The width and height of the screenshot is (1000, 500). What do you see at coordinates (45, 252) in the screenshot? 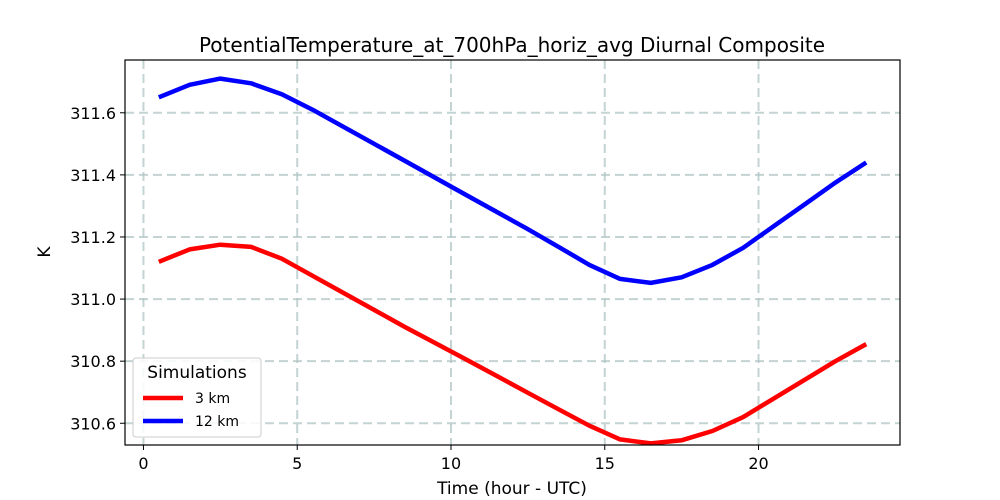
I see `y-axis-label: K` at bounding box center [45, 252].